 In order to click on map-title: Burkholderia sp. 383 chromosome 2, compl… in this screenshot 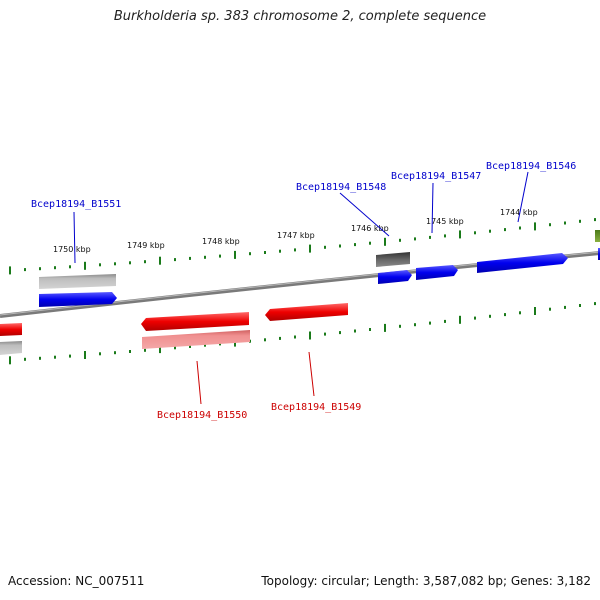, I will do `click(300, 16)`.